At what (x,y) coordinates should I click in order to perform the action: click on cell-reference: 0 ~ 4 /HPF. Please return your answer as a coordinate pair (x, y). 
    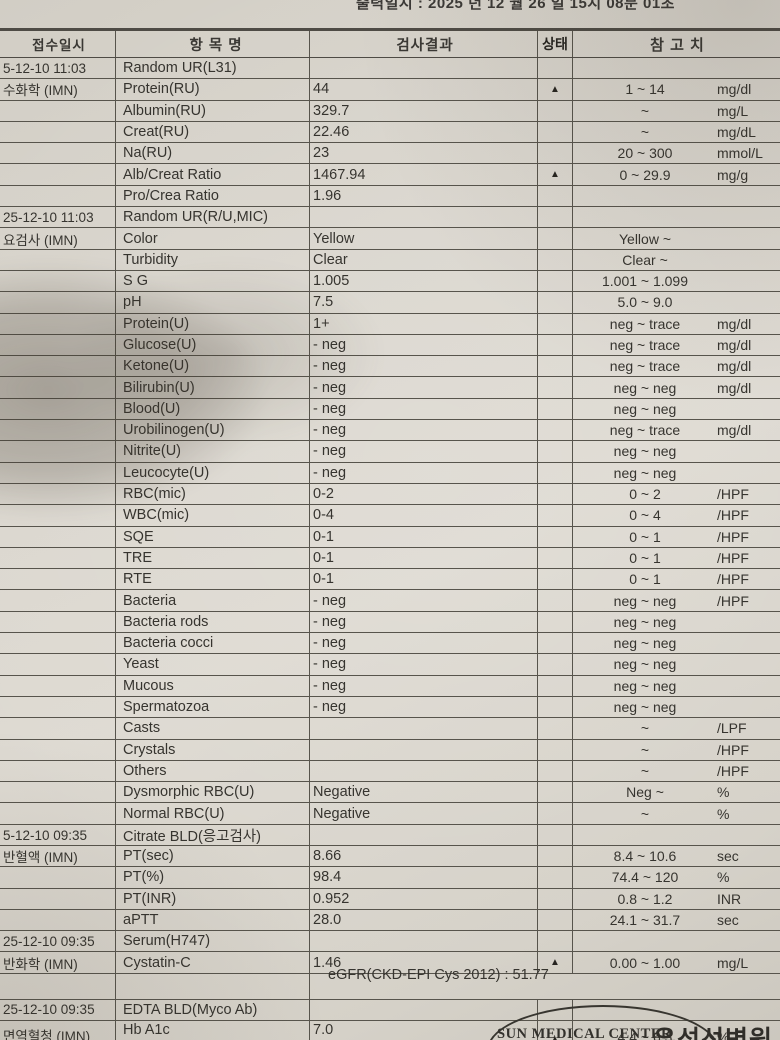
    Looking at the image, I should click on (676, 515).